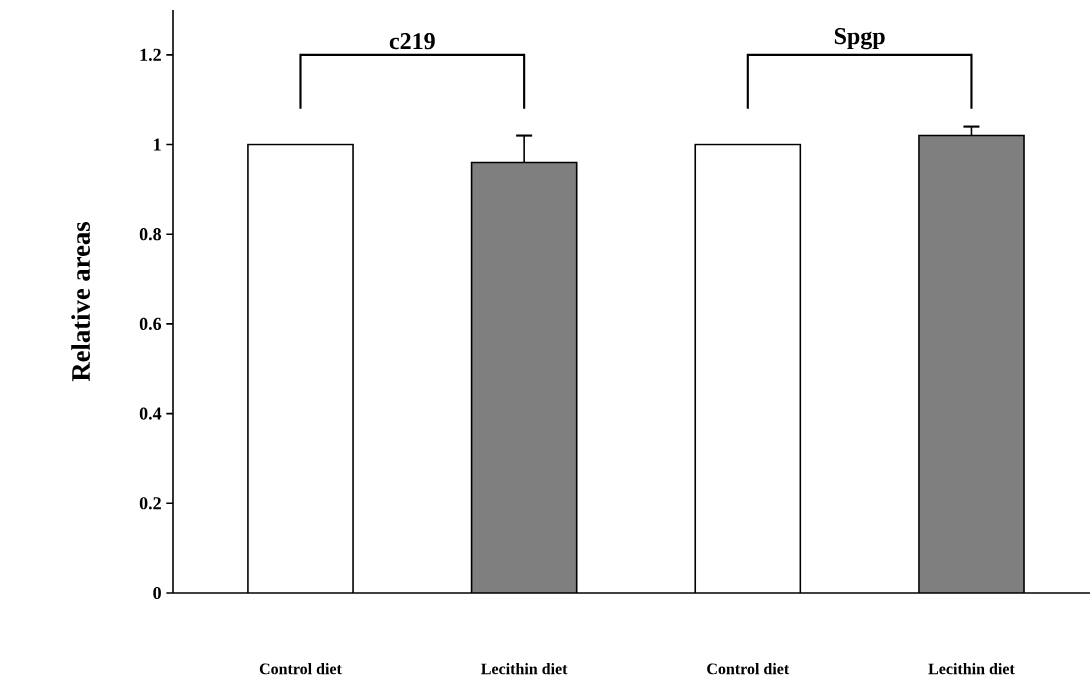 The width and height of the screenshot is (1090, 688). I want to click on y-tick-label: 0.6, so click(150, 324).